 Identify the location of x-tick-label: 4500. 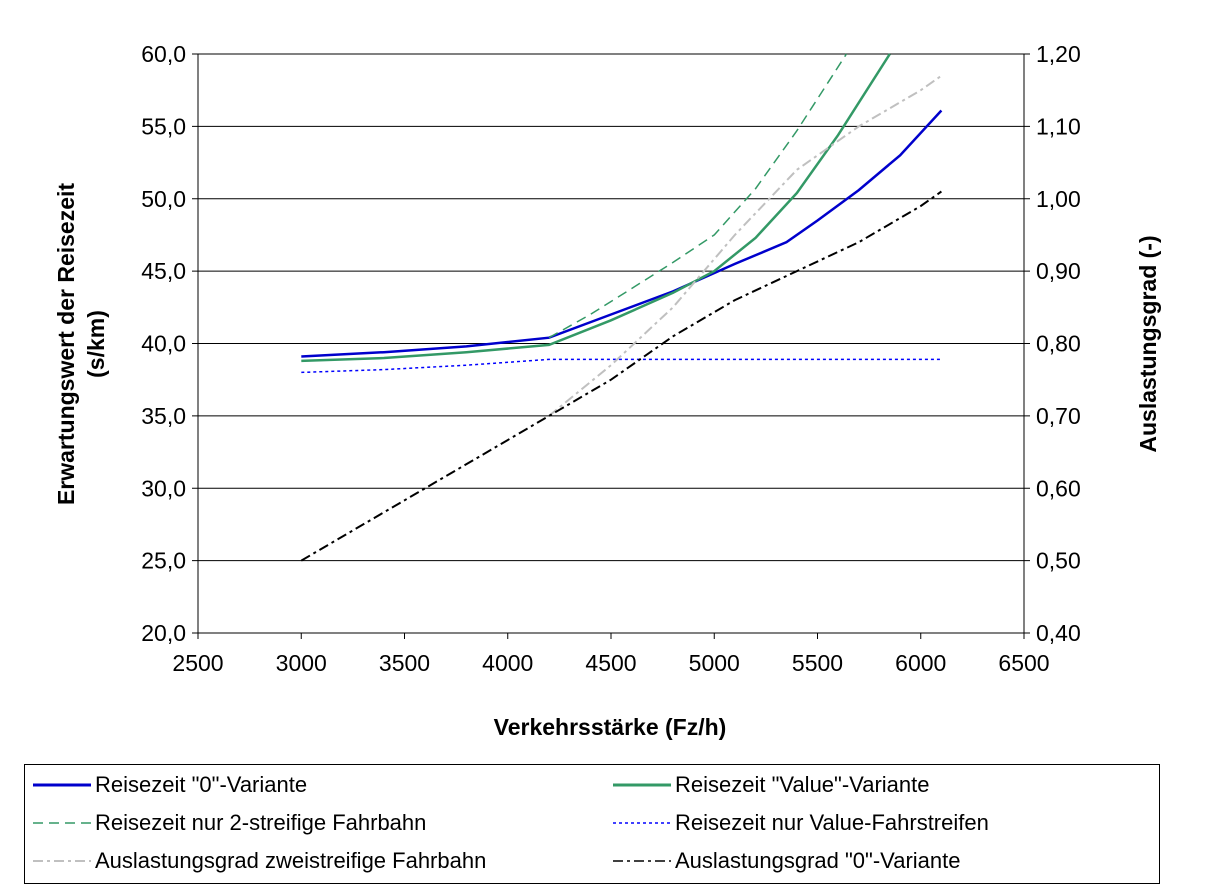
(610, 663).